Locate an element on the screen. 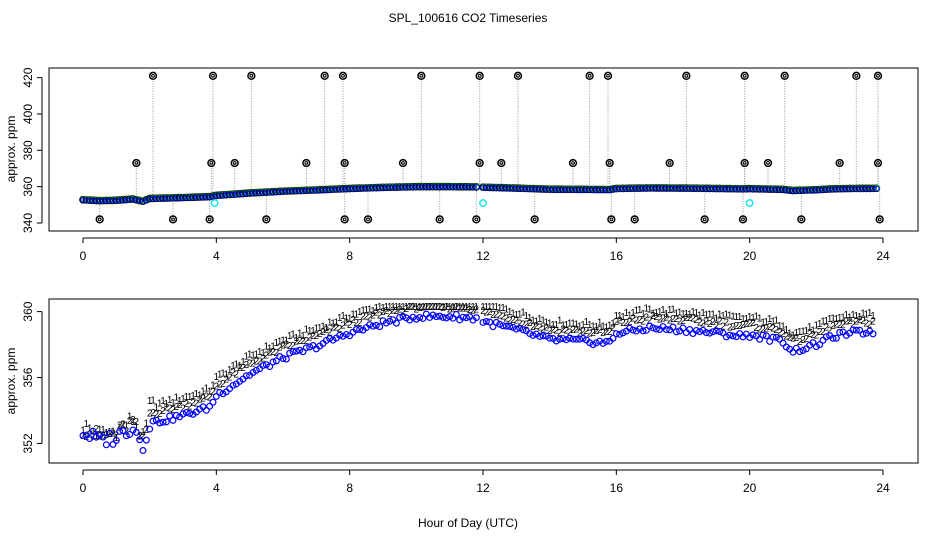 The height and width of the screenshot is (540, 936). bottom-panel-x-axis: 0 4 8 12 16 20 24 is located at coordinates (485, 482).